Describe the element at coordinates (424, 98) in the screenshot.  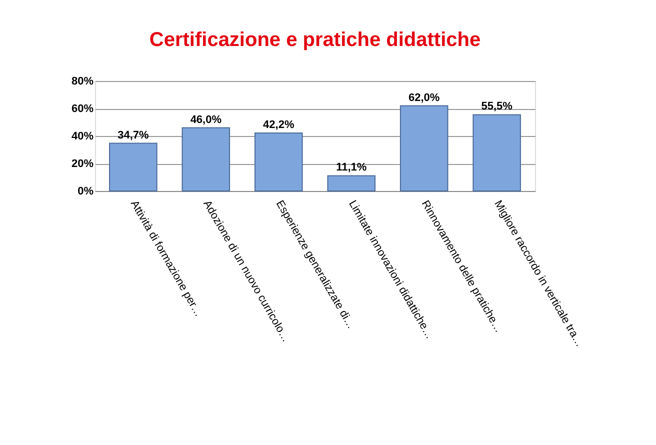
I see `data-label: 62,0%` at that location.